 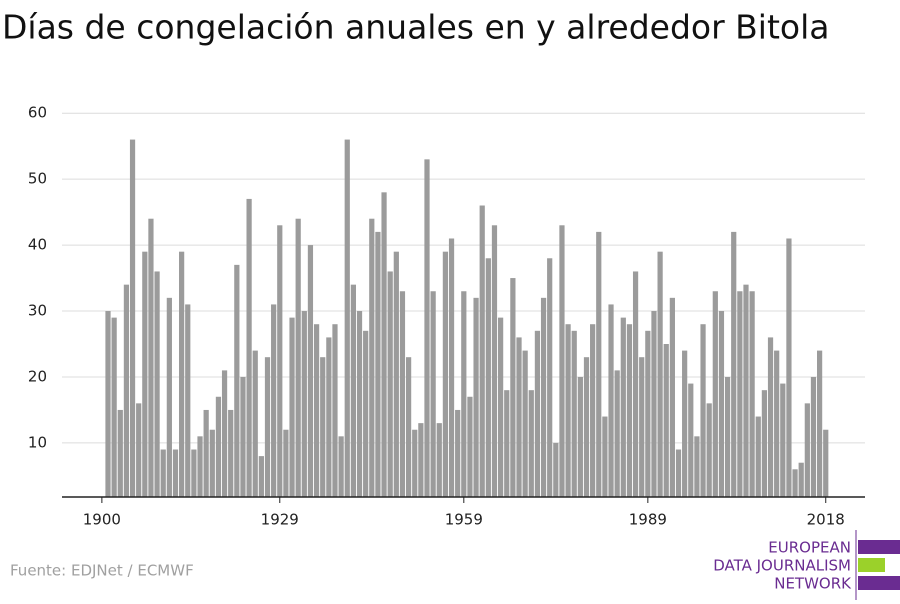 What do you see at coordinates (648, 520) in the screenshot?
I see `x-tick-label: 1989` at bounding box center [648, 520].